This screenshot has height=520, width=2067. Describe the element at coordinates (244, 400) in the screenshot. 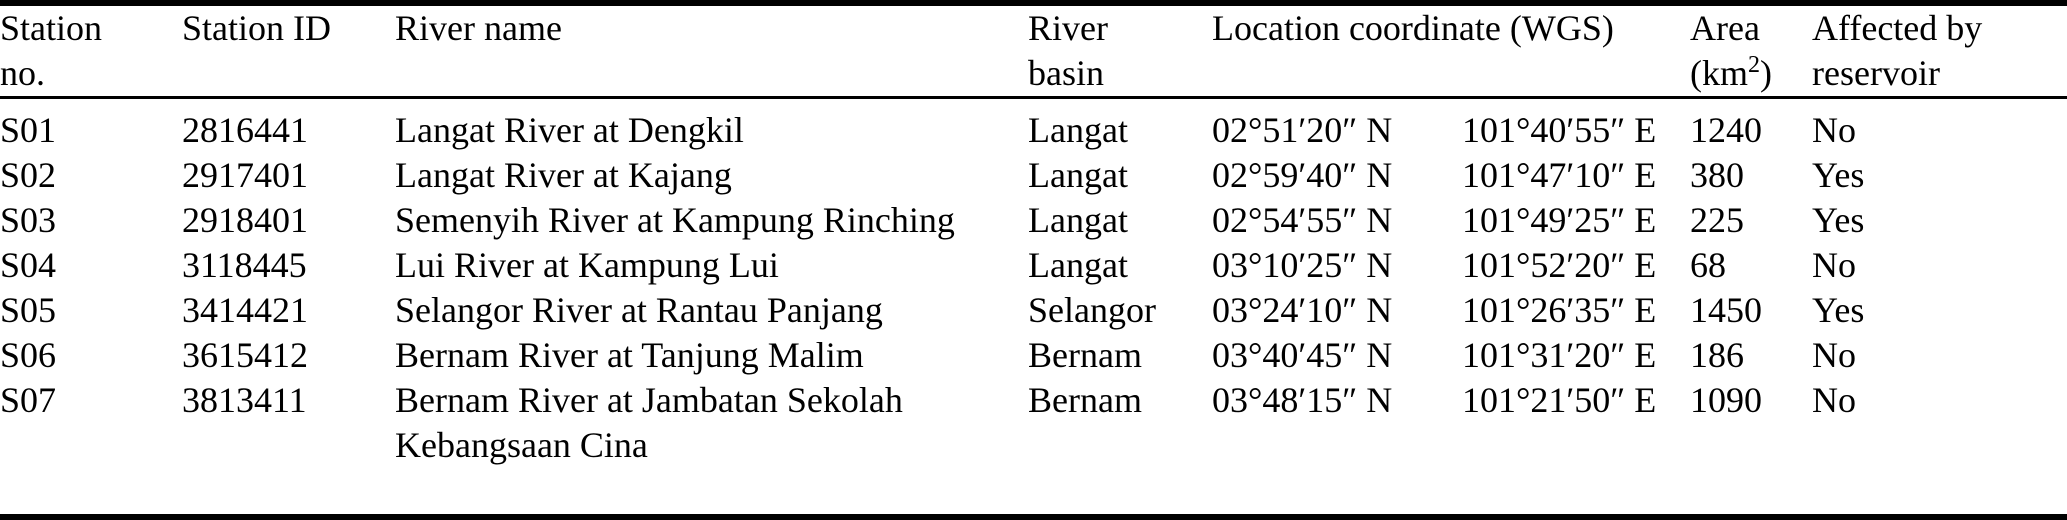

I see `cell-station-id: 3813411` at that location.